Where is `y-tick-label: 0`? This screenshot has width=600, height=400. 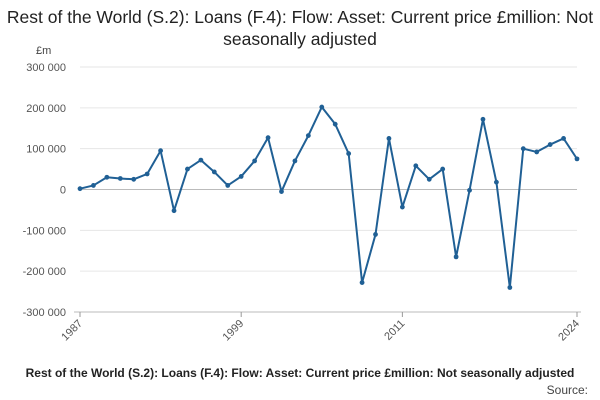
y-tick-label: 0 is located at coordinates (63, 191).